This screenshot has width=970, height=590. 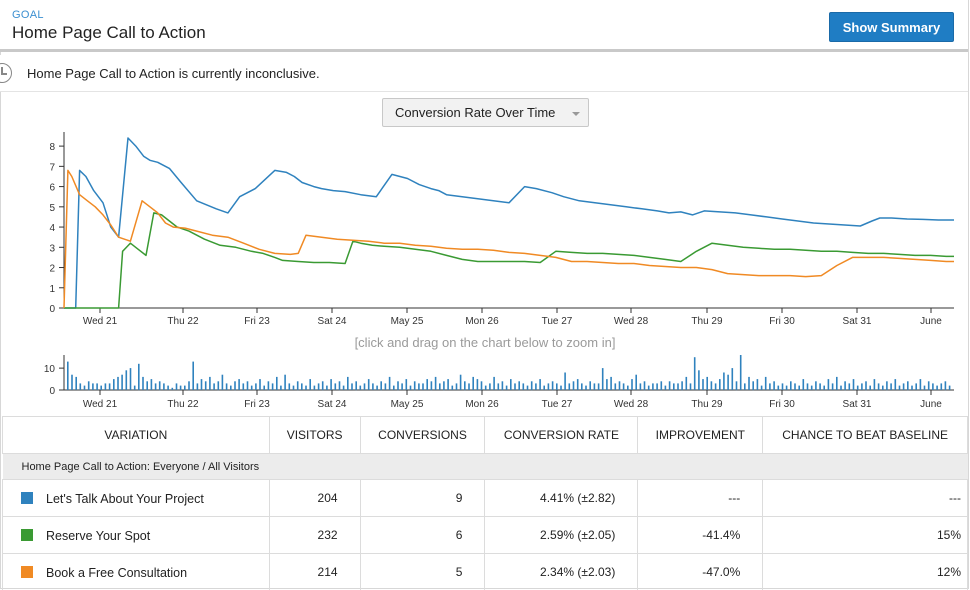 I want to click on x-tick-label: Fri 30, so click(x=782, y=321).